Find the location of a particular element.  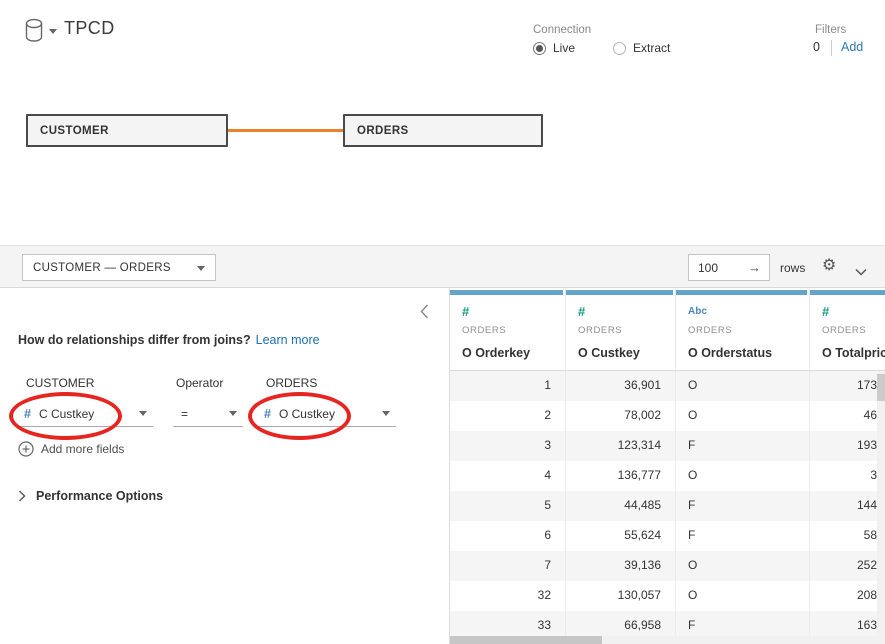

column-field-name: O Totalprice is located at coordinates (853, 353).